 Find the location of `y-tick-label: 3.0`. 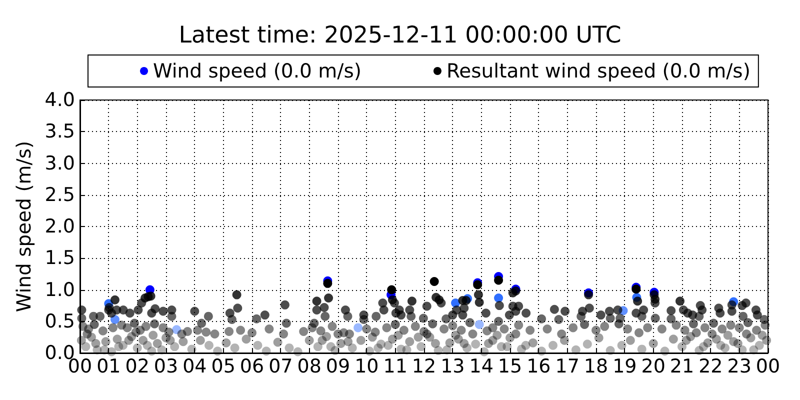

y-tick-label: 3.0 is located at coordinates (59, 163).